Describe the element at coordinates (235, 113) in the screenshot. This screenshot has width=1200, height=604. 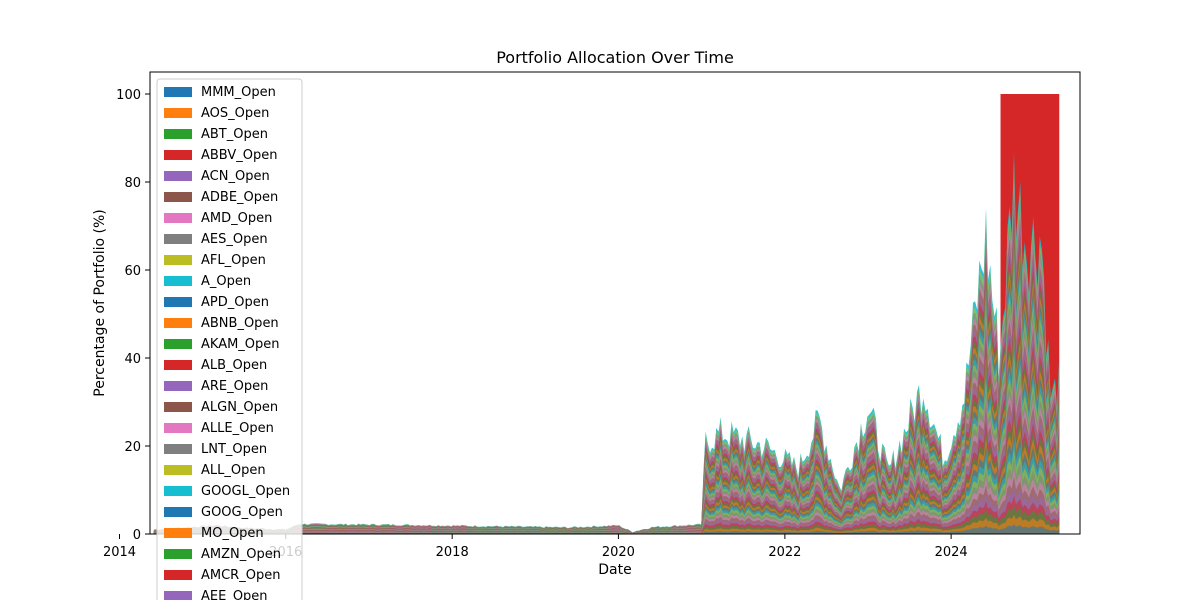
I see `legend-label: AOS_Open` at that location.